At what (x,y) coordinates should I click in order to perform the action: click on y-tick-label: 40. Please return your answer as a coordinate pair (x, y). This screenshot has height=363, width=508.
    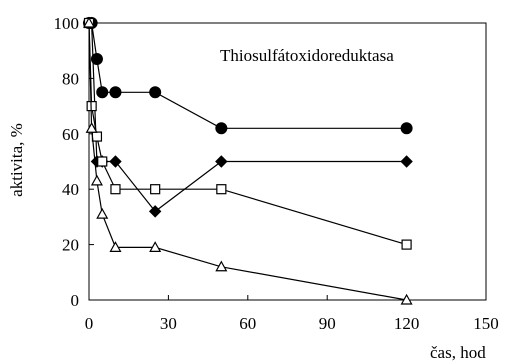
    Looking at the image, I should click on (70, 189).